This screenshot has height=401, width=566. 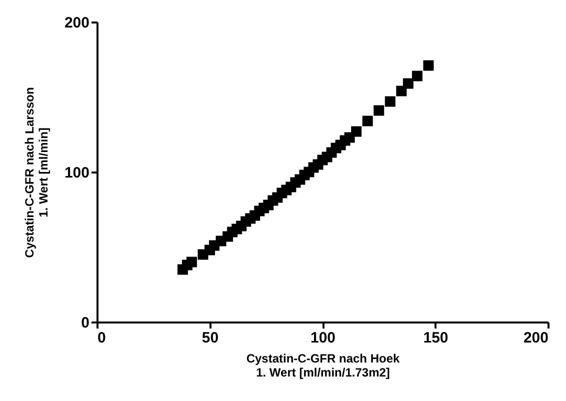 What do you see at coordinates (210, 338) in the screenshot?
I see `x-tick-label: 50` at bounding box center [210, 338].